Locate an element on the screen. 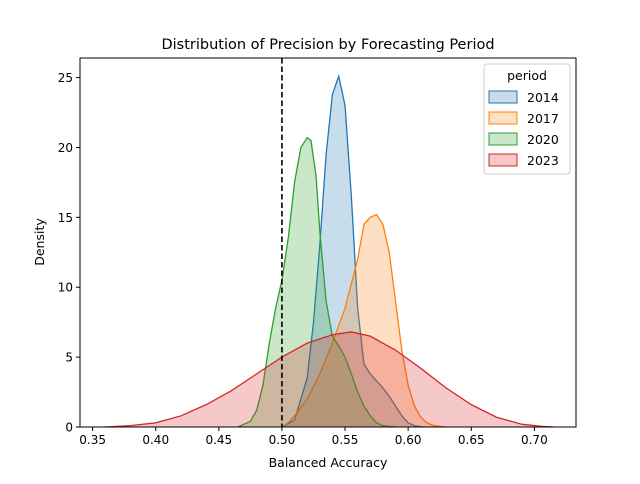  legend-swatch-2017 is located at coordinates (503, 118).